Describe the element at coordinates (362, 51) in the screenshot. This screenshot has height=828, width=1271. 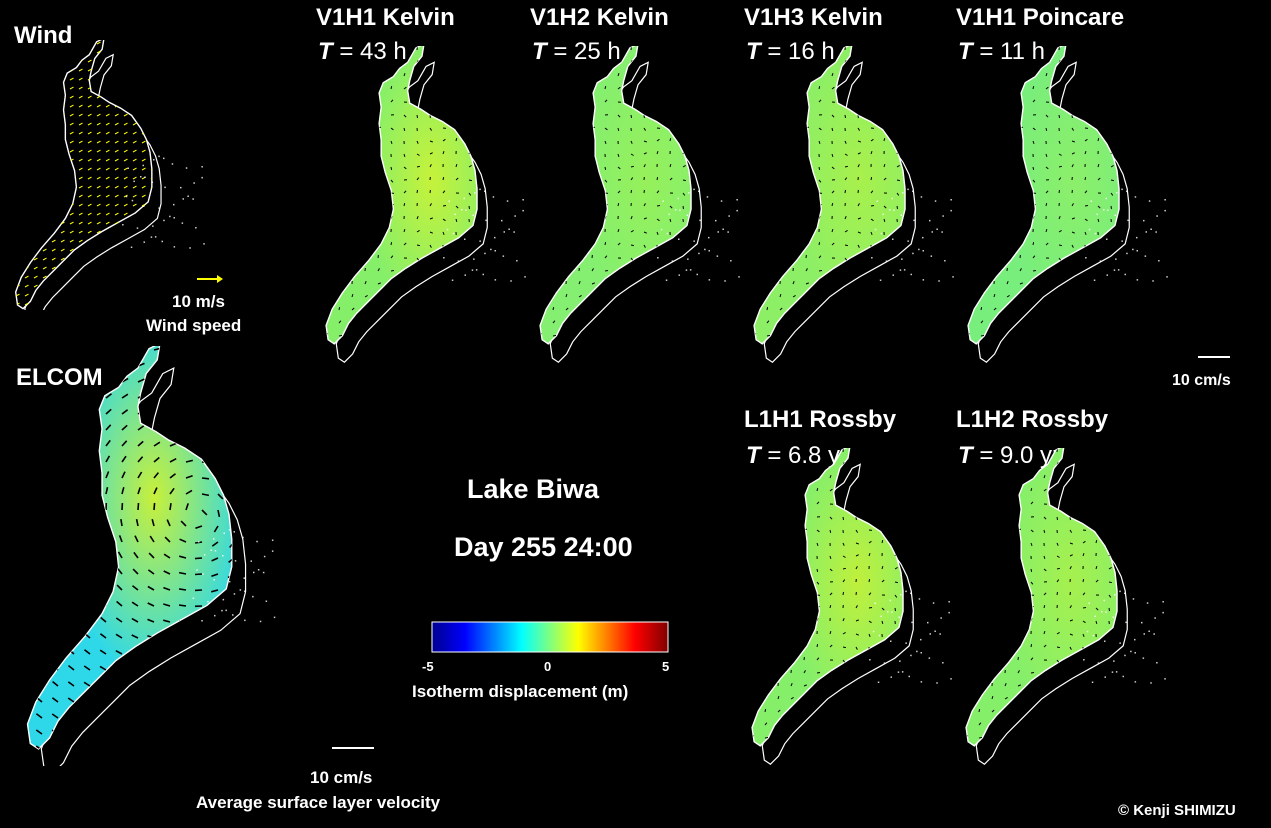
I see `mode-period-v1h1-kelvin: T = 43 h` at that location.